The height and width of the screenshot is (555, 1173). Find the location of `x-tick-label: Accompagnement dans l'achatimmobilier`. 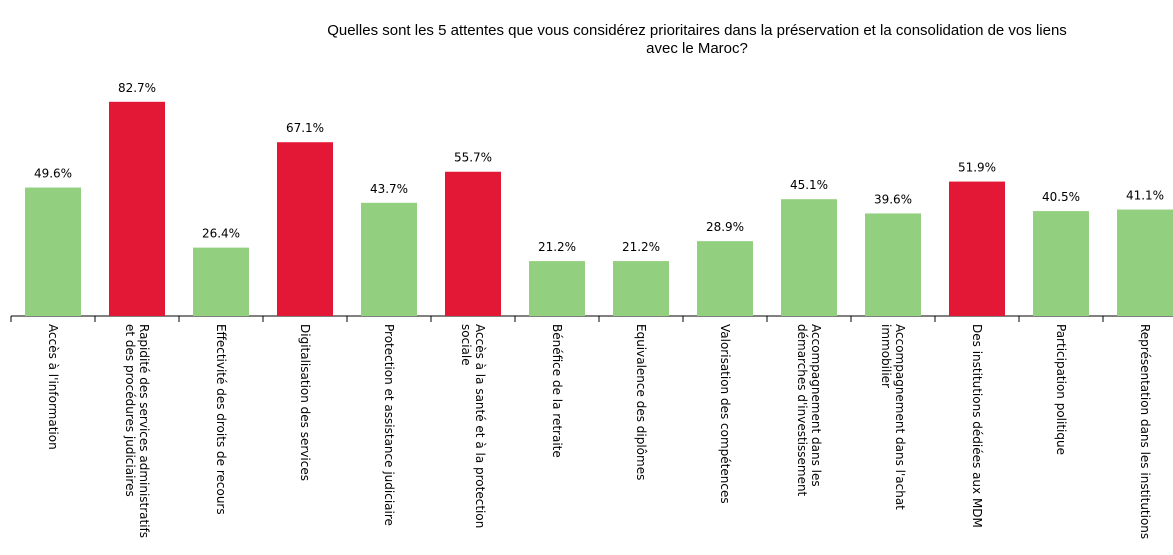

x-tick-label: Accompagnement dans l'achatimmobilier is located at coordinates (893, 417).